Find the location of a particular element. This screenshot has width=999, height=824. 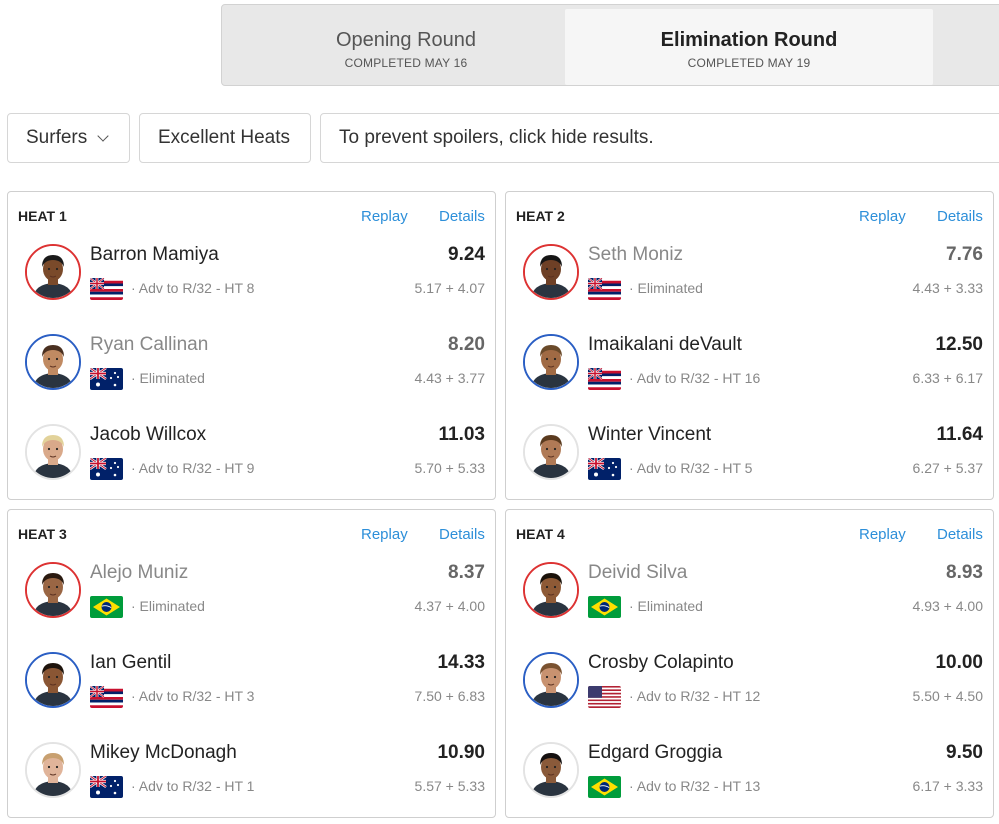

surfer-name: Ryan Callinan is located at coordinates (149, 344).